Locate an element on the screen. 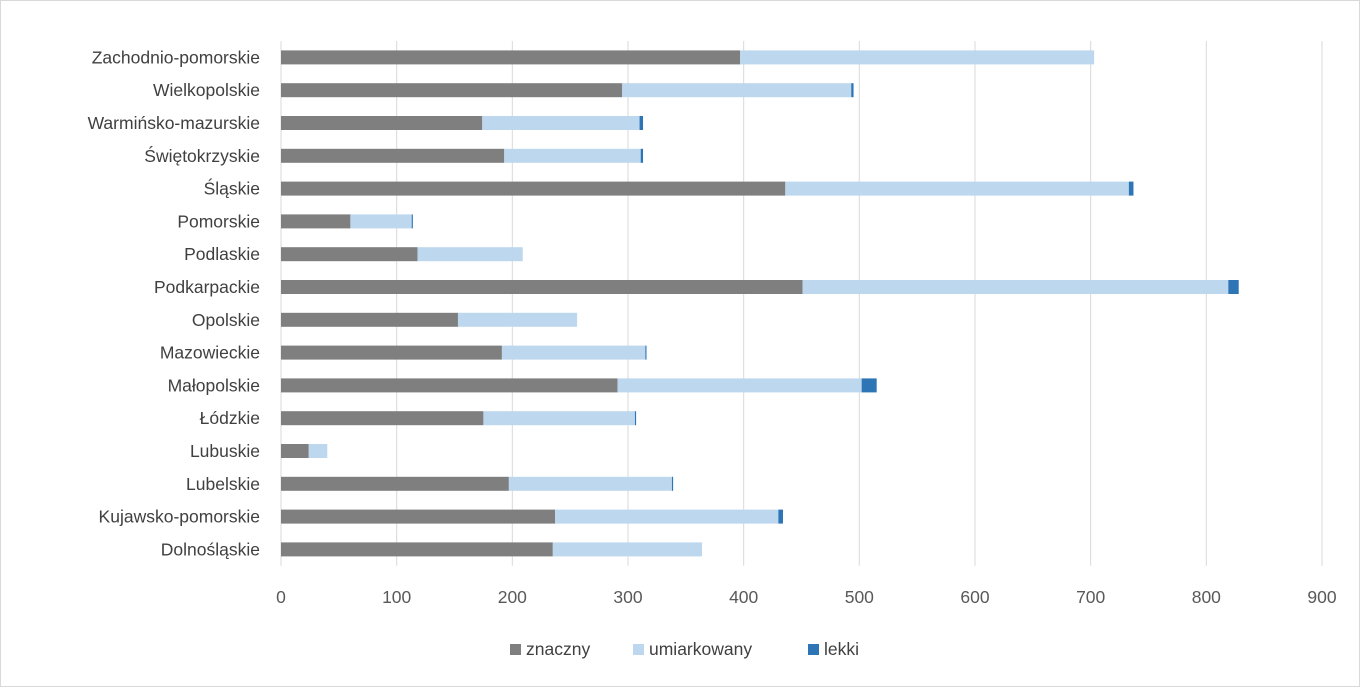 The width and height of the screenshot is (1360, 687). category-label: Lubelskie is located at coordinates (223, 484).